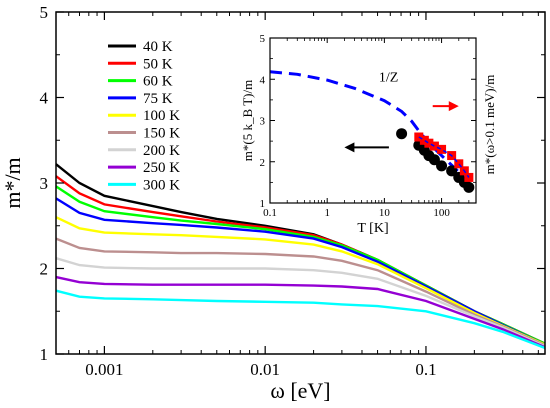 This screenshot has height=408, width=550. Describe the element at coordinates (300, 390) in the screenshot. I see `main-x-axis-title: ω [eV]` at that location.